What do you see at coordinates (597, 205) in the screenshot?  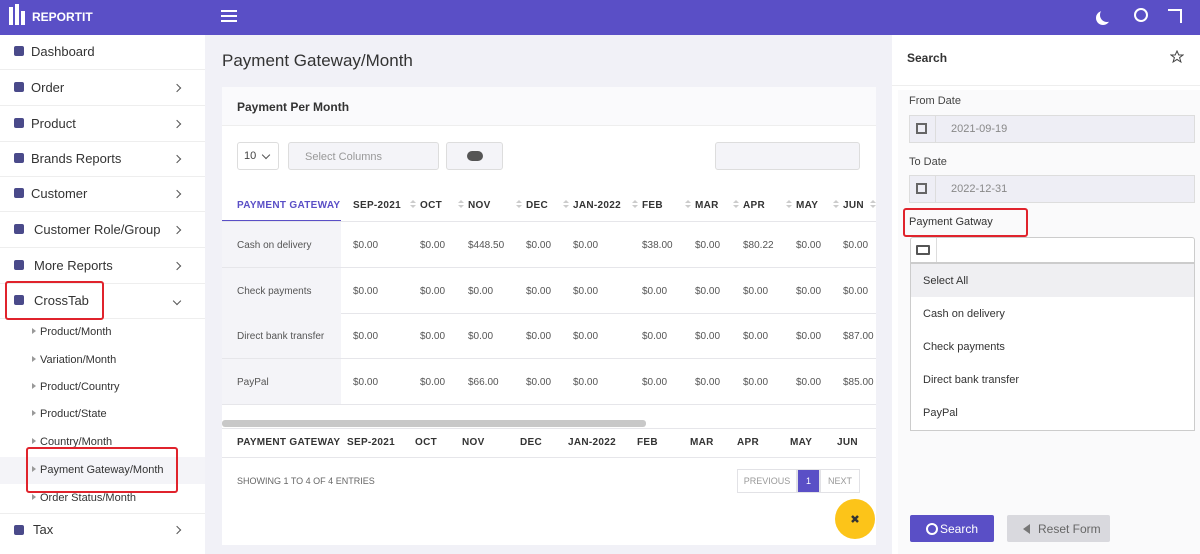 I see `column-header: JAN-2022` at bounding box center [597, 205].